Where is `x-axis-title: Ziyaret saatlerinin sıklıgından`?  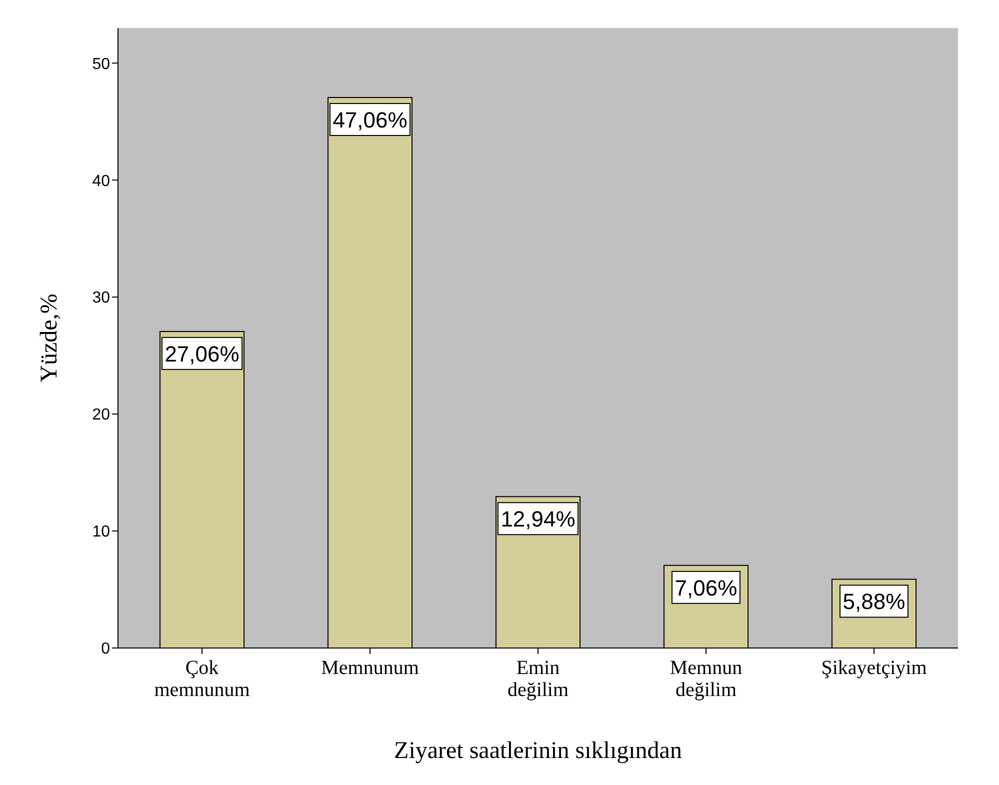 x-axis-title: Ziyaret saatlerinin sıklıgından is located at coordinates (538, 751).